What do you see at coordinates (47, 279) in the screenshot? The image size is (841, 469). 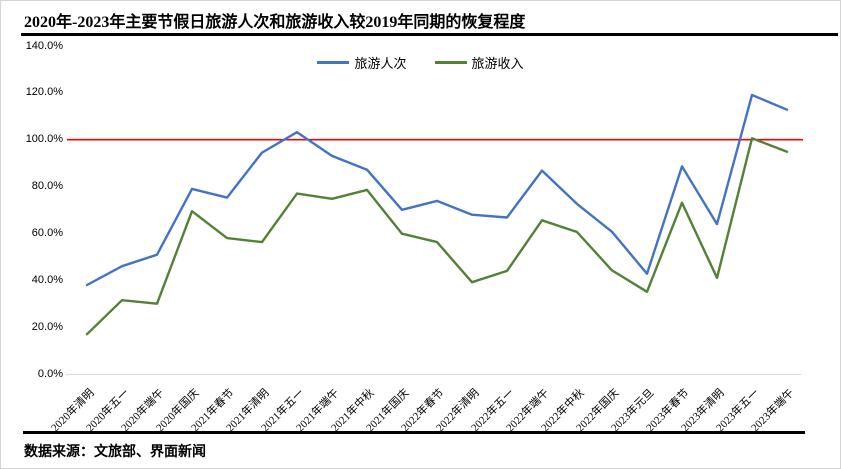 I see `y-tick-label: 40.0%` at bounding box center [47, 279].